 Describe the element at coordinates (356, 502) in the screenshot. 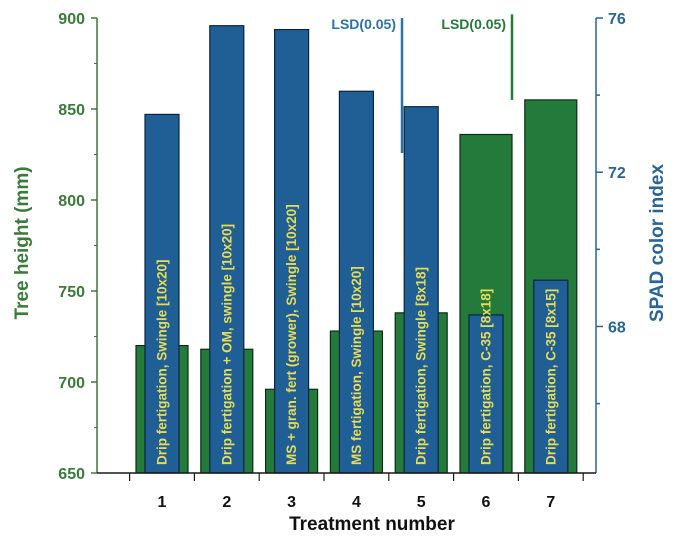

I see `x-tick-label: 4` at that location.